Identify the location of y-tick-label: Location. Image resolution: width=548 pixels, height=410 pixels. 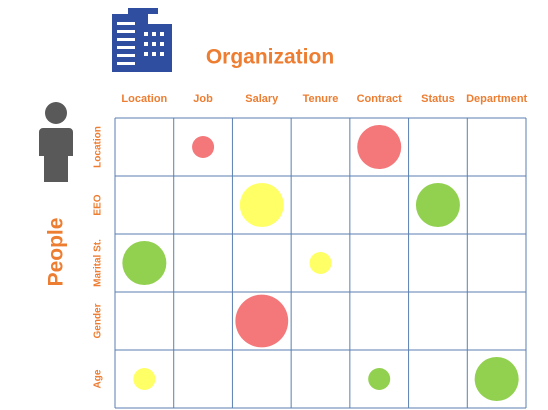
(98, 147).